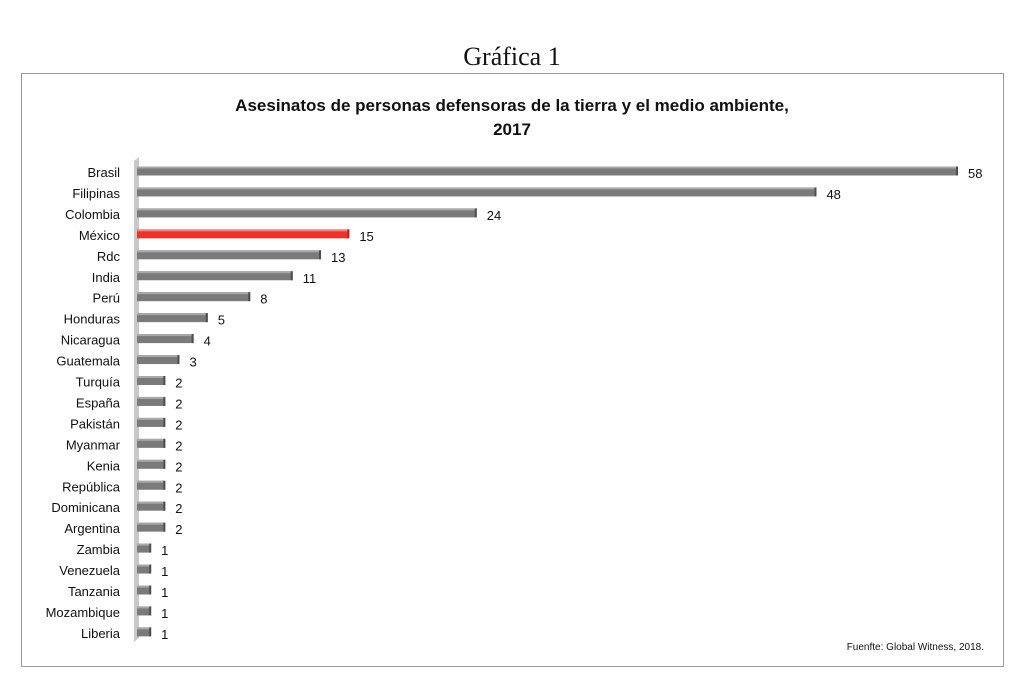  Describe the element at coordinates (164, 550) in the screenshot. I see `value-label-18: 1` at that location.